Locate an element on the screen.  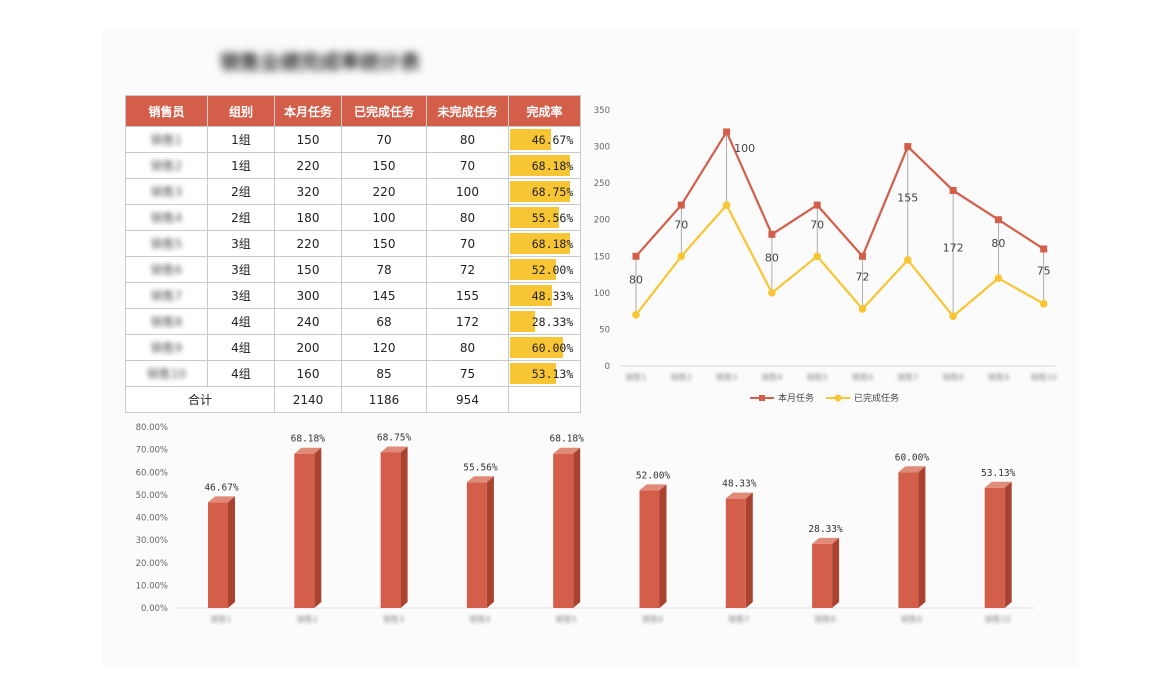
total-done: 1186 is located at coordinates (384, 399).